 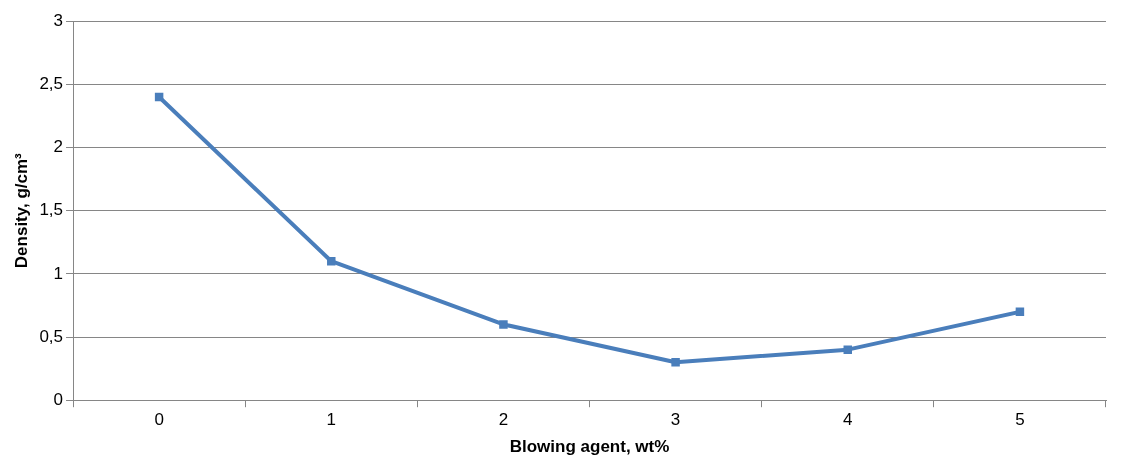 What do you see at coordinates (589, 447) in the screenshot?
I see `x-axis-title: Blowing agent, wt%` at bounding box center [589, 447].